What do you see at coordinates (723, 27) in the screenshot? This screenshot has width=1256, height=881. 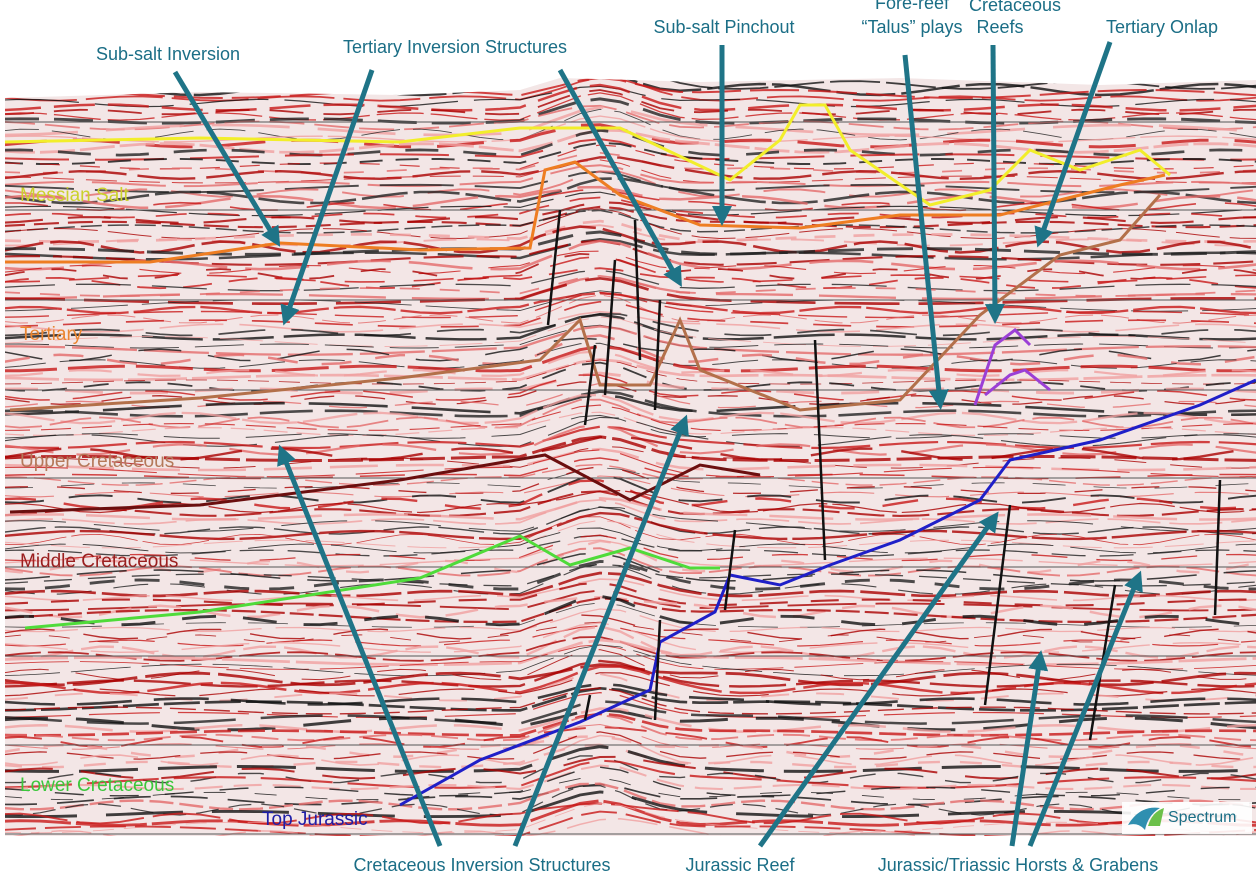 I see `callout: Sub-salt Pinchout` at bounding box center [723, 27].